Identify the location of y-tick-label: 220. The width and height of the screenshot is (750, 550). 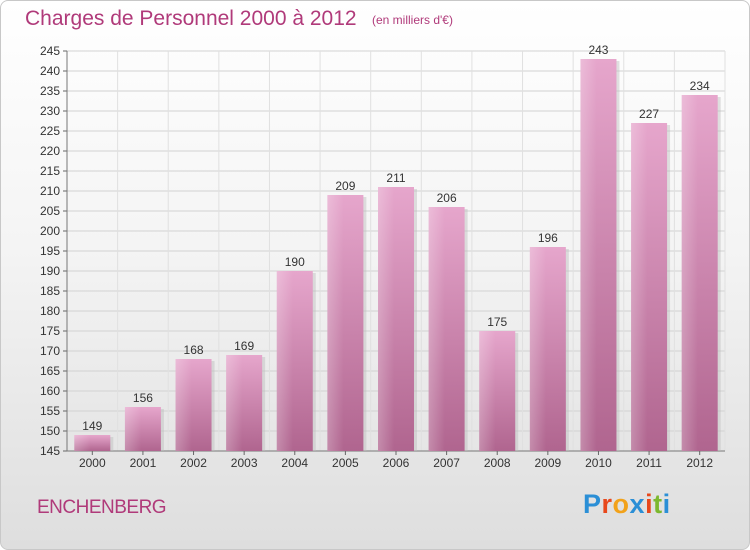
(50, 151).